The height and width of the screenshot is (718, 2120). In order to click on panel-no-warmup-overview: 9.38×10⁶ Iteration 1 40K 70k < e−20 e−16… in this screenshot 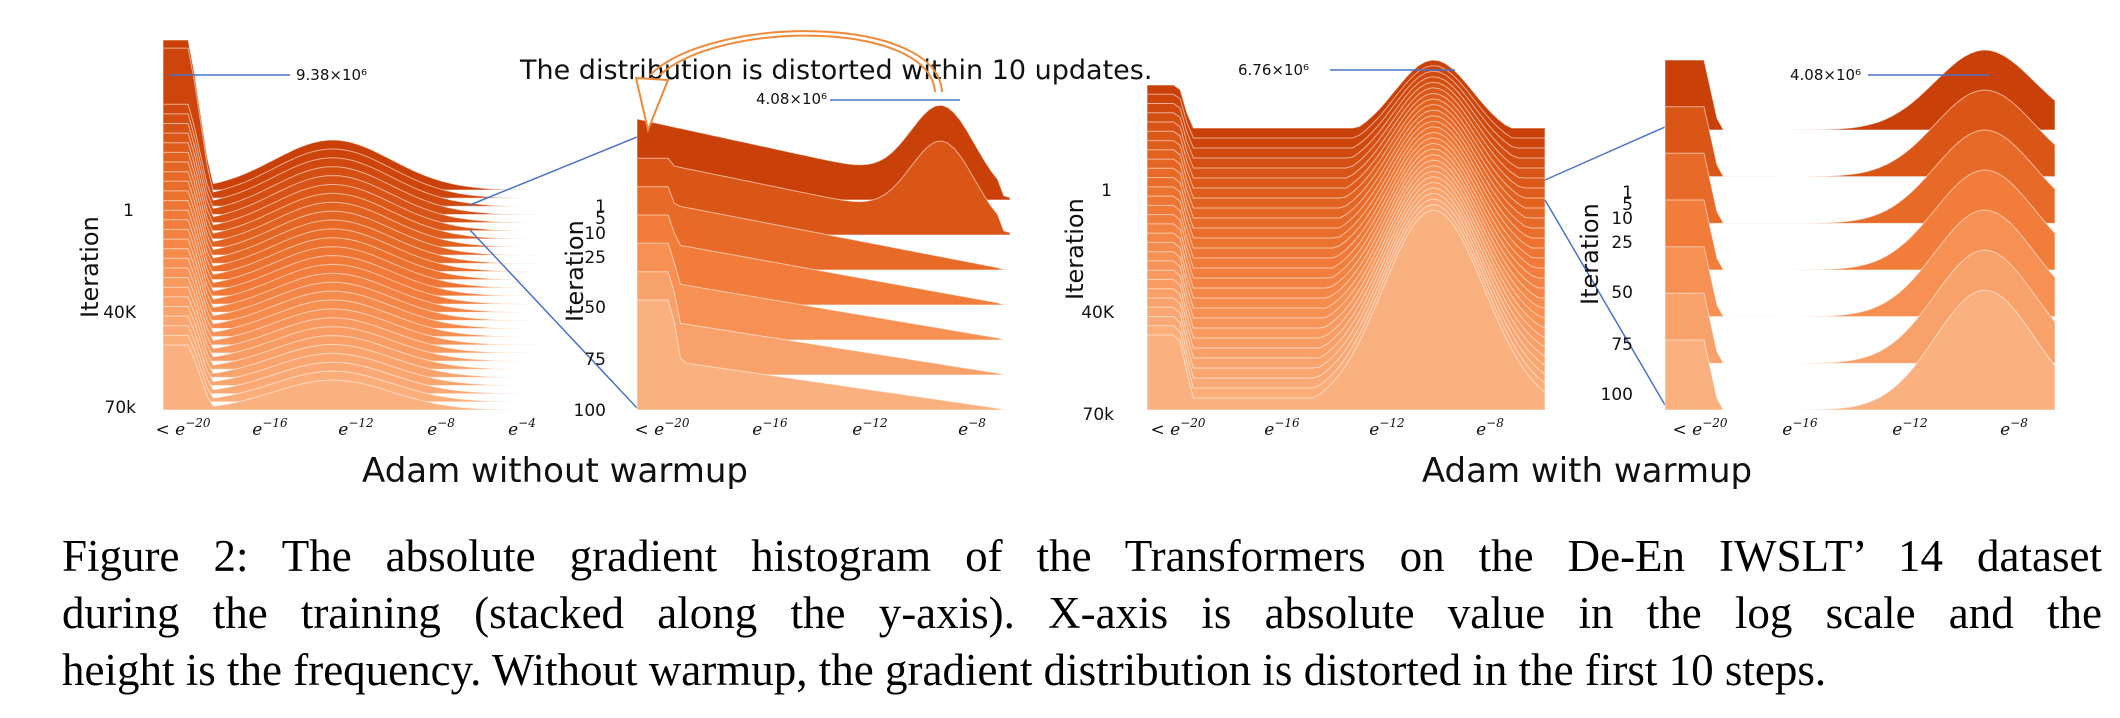, I will do `click(308, 239)`.